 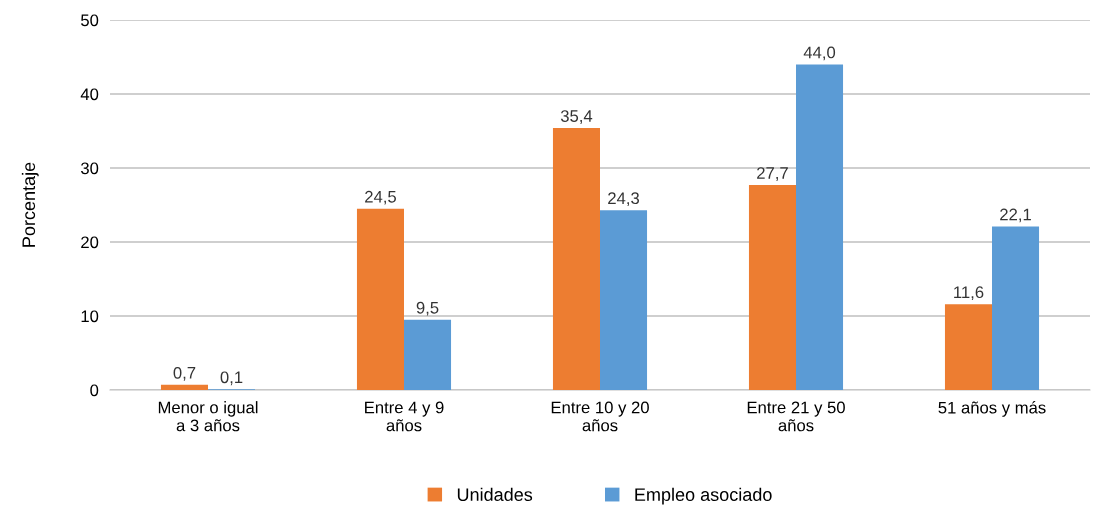 I want to click on data-label: 9,5, so click(x=427, y=308).